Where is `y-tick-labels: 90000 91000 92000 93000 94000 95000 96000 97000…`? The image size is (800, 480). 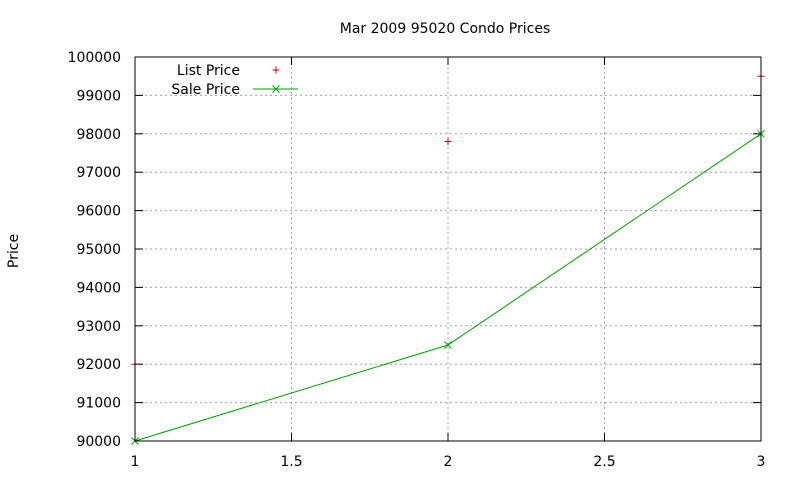
y-tick-labels: 90000 91000 92000 93000 94000 95000 96000 97000… is located at coordinates (94, 250).